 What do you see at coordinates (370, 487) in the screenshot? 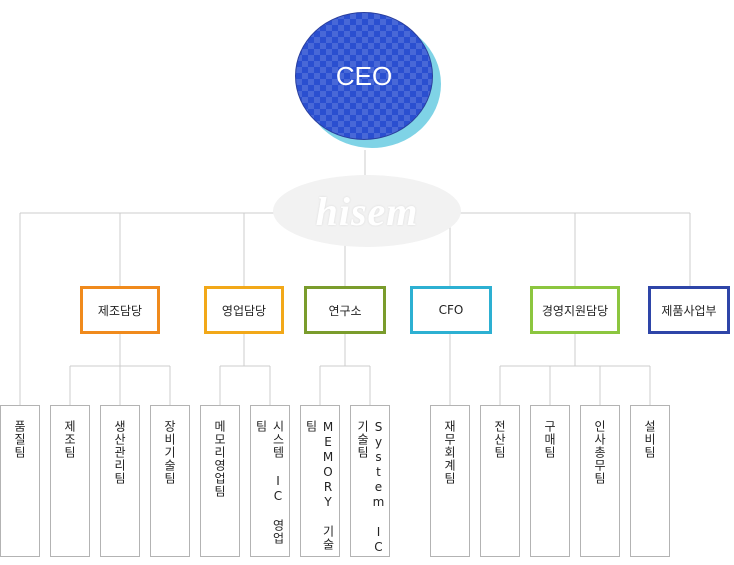
I see `team-label: System IC 기술팀` at bounding box center [370, 487].